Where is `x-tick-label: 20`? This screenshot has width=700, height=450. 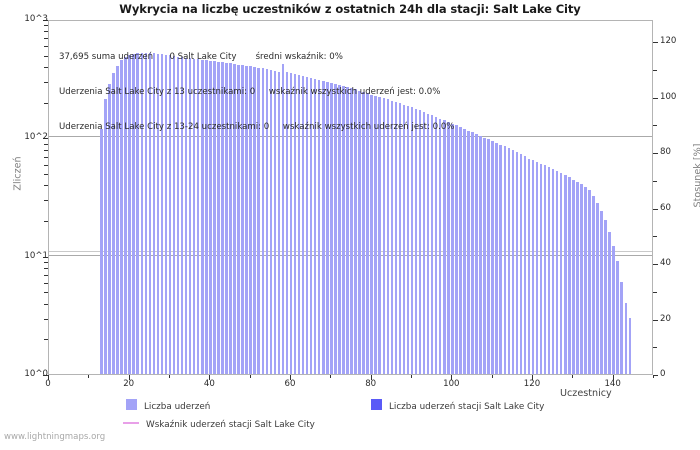
x-tick-label: 20 is located at coordinates (129, 384).